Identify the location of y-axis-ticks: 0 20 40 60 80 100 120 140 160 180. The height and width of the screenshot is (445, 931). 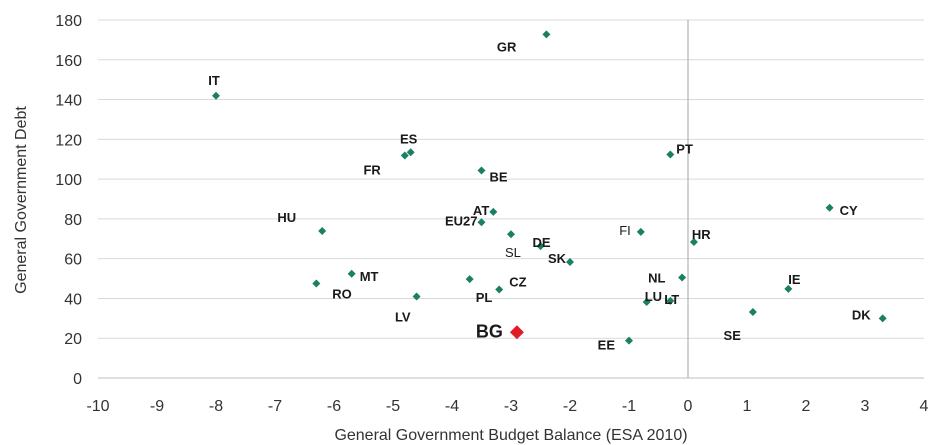
(68, 200).